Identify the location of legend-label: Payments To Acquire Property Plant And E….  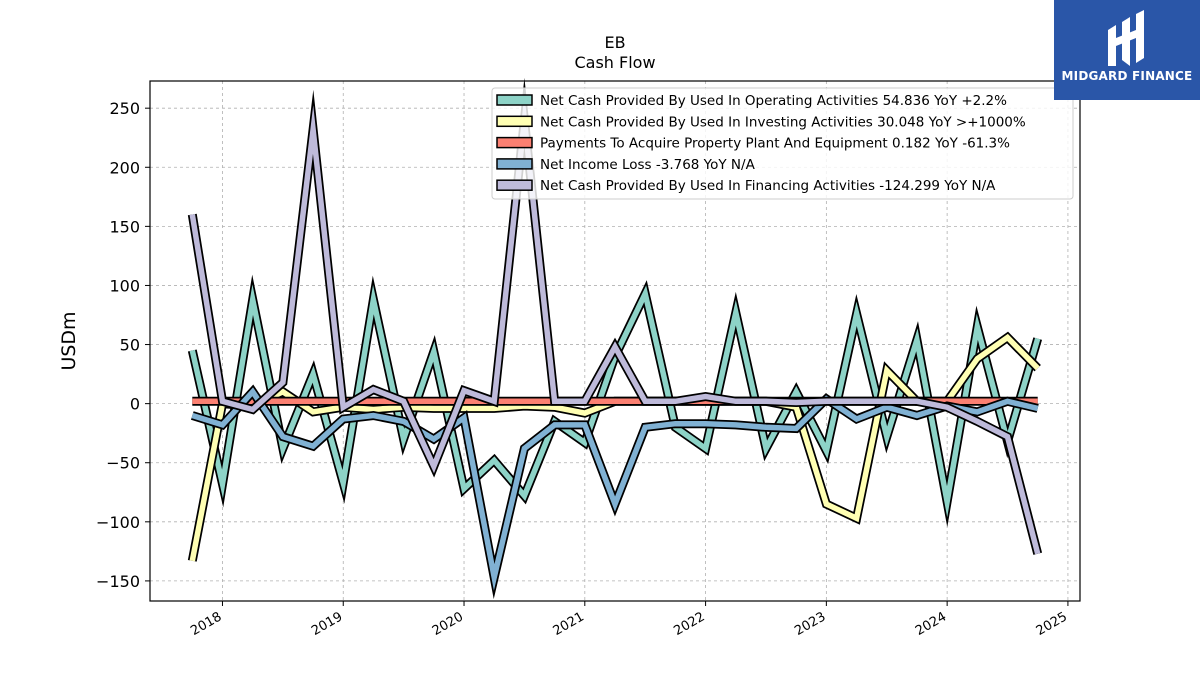
(775, 144).